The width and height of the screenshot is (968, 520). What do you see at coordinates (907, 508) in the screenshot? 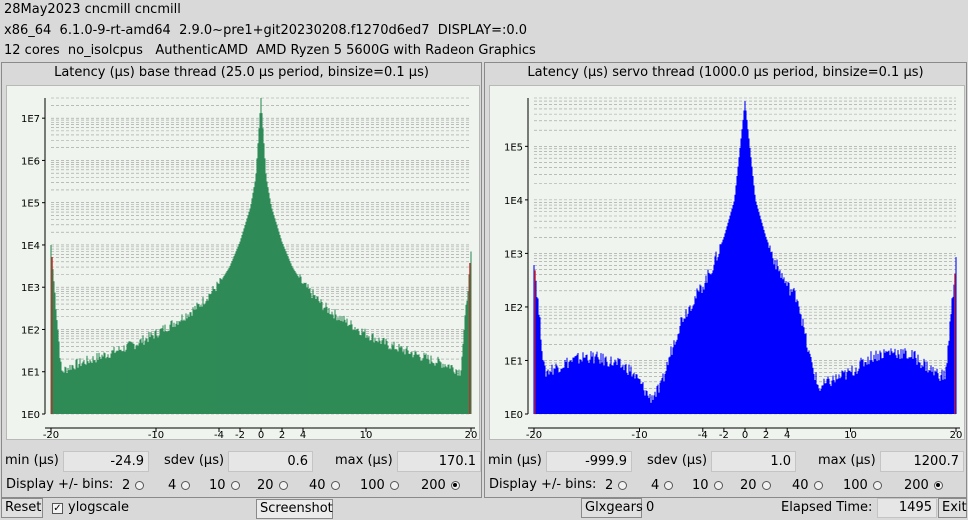
I see `elapsed-value: 1495` at bounding box center [907, 508].